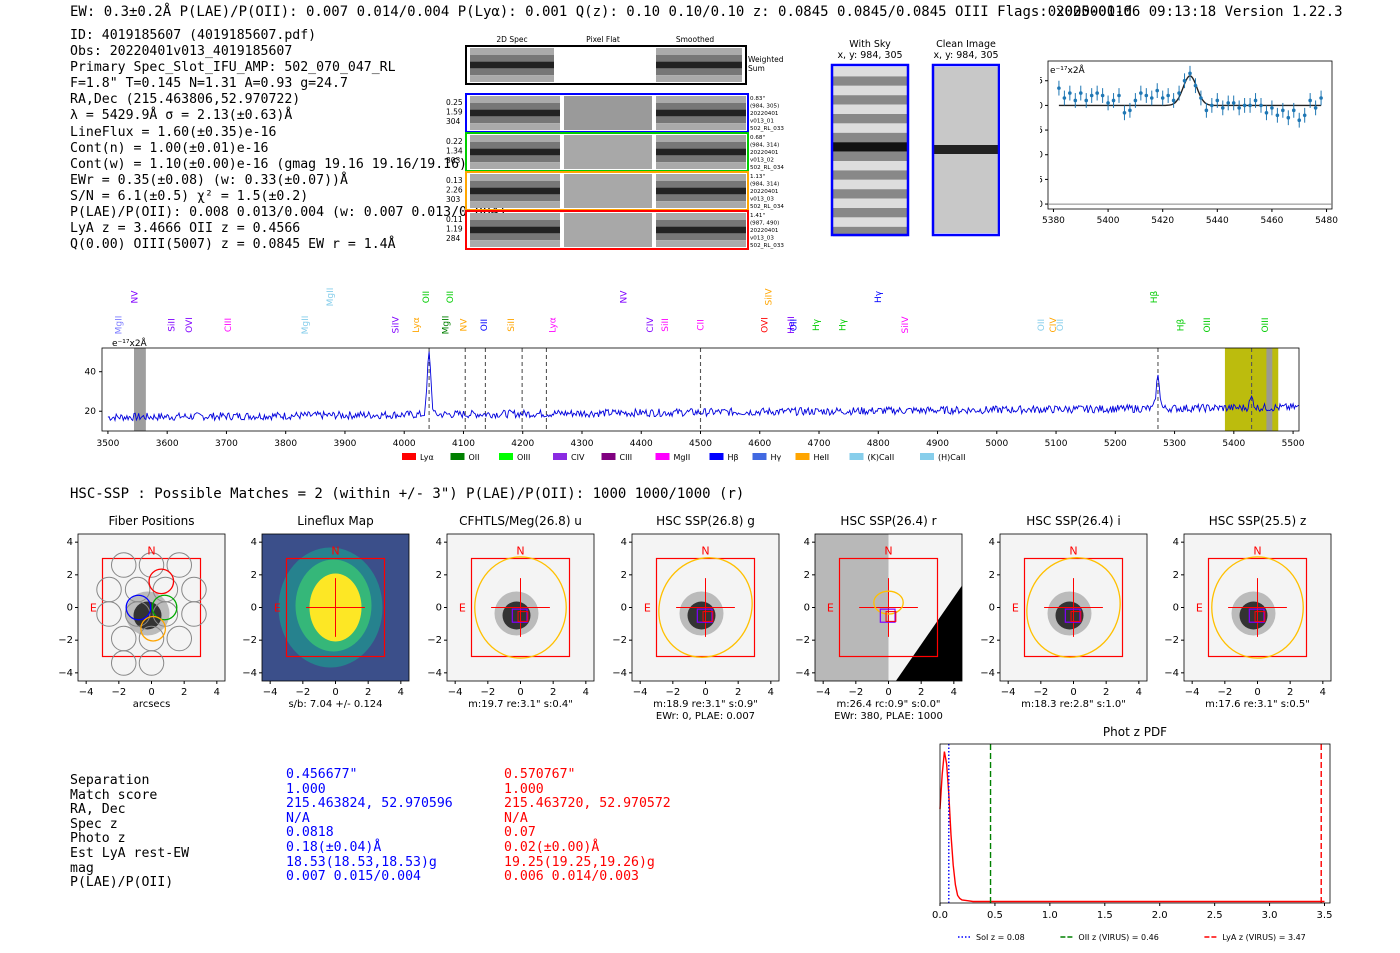 The image size is (1400, 953). Describe the element at coordinates (819, 444) in the screenshot. I see `x-tick-label: 4700` at that location.